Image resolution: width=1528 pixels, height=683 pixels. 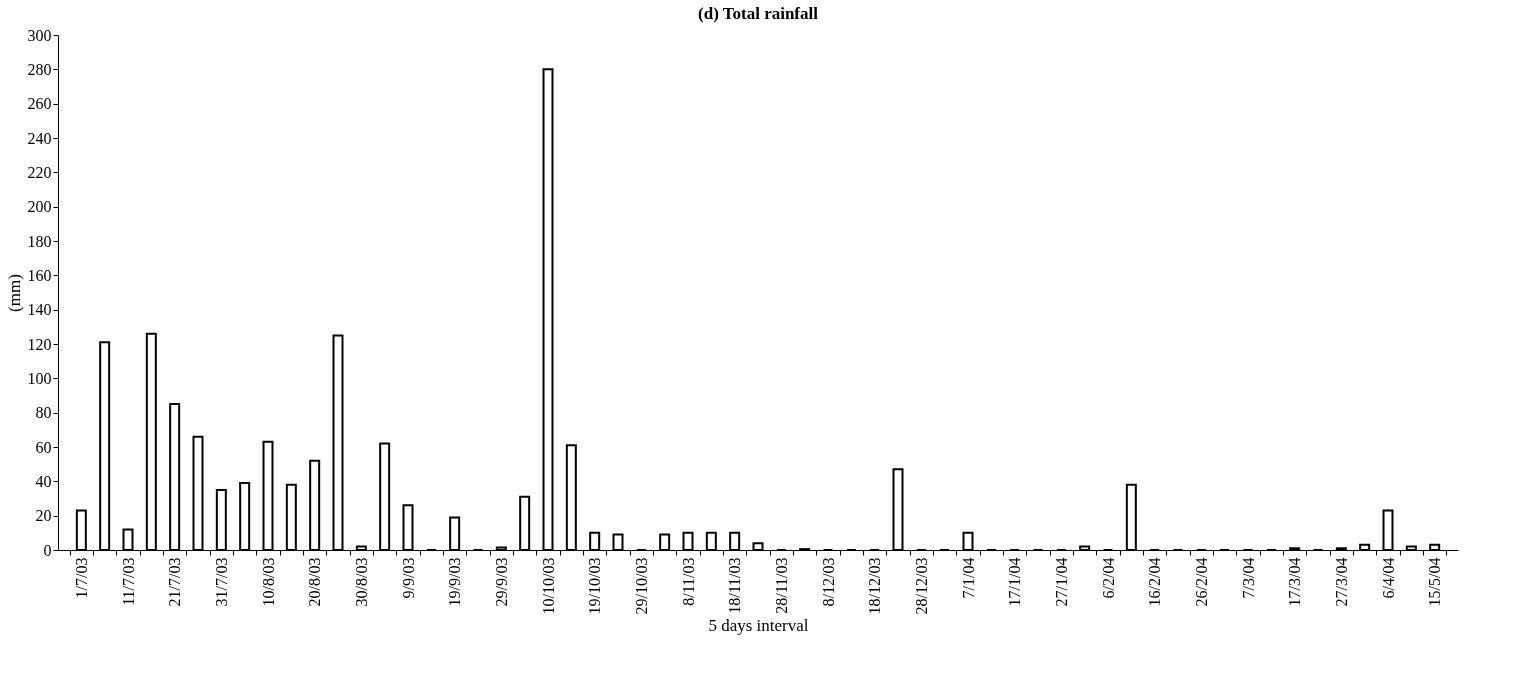 I want to click on y-tick-label: 120, so click(x=39, y=344).